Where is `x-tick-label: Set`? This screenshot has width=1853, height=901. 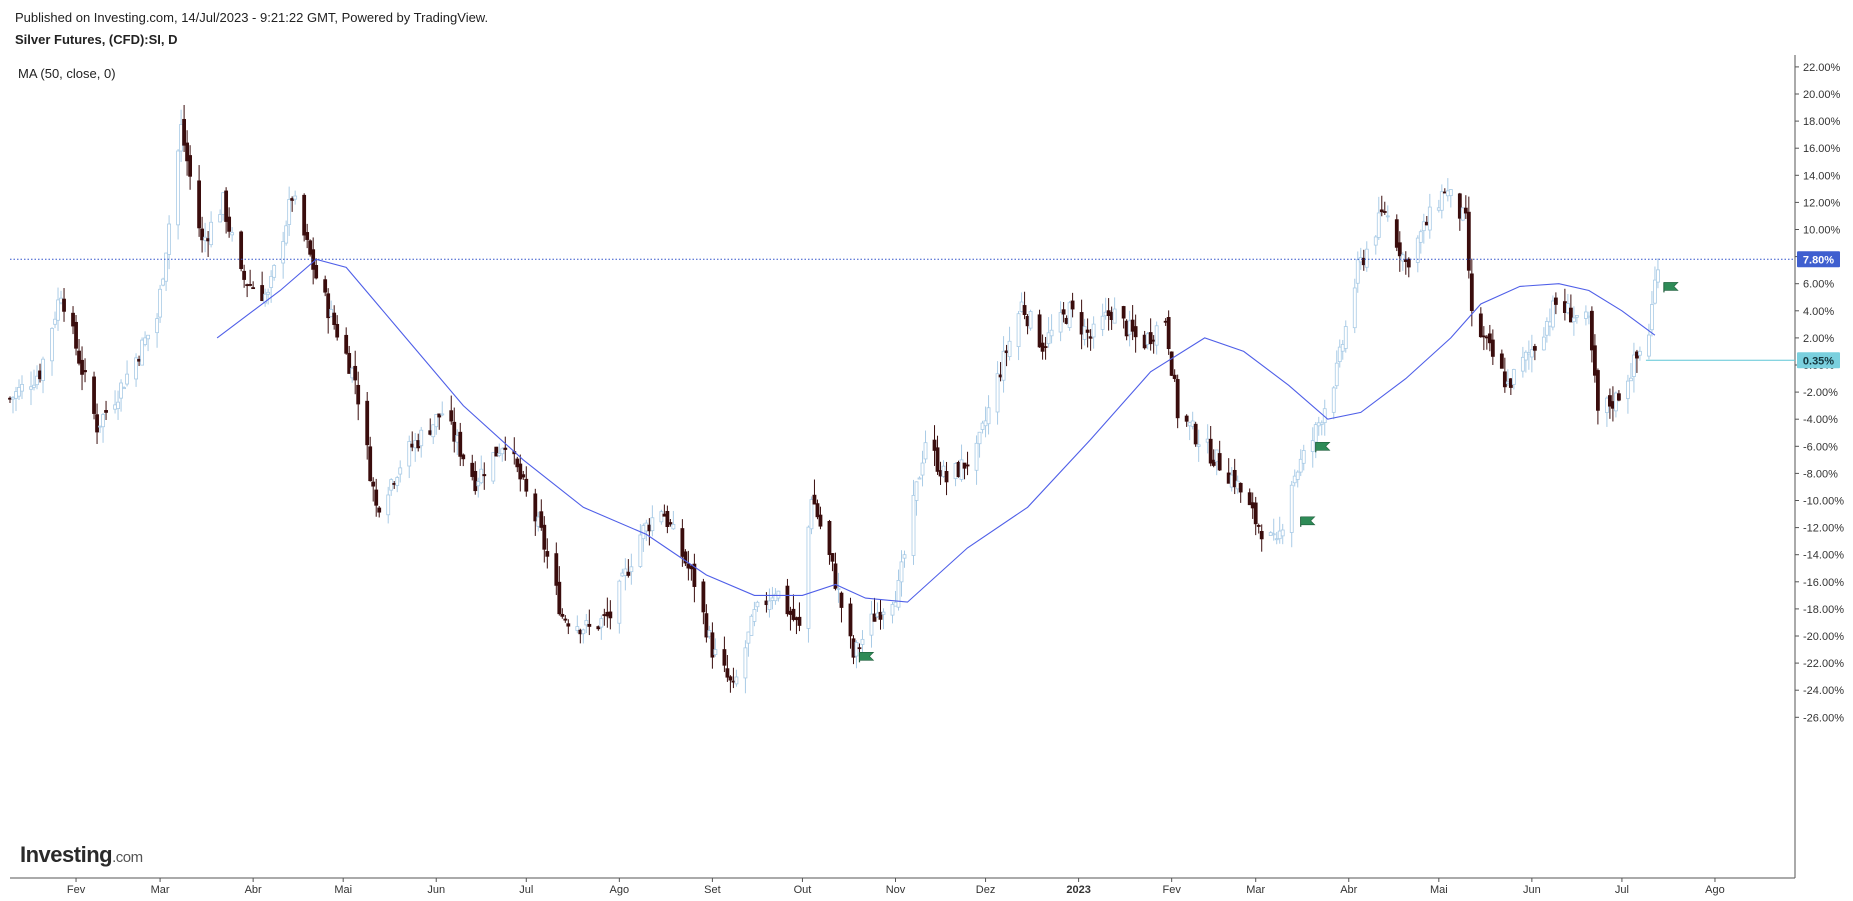
x-tick-label: Set is located at coordinates (712, 890).